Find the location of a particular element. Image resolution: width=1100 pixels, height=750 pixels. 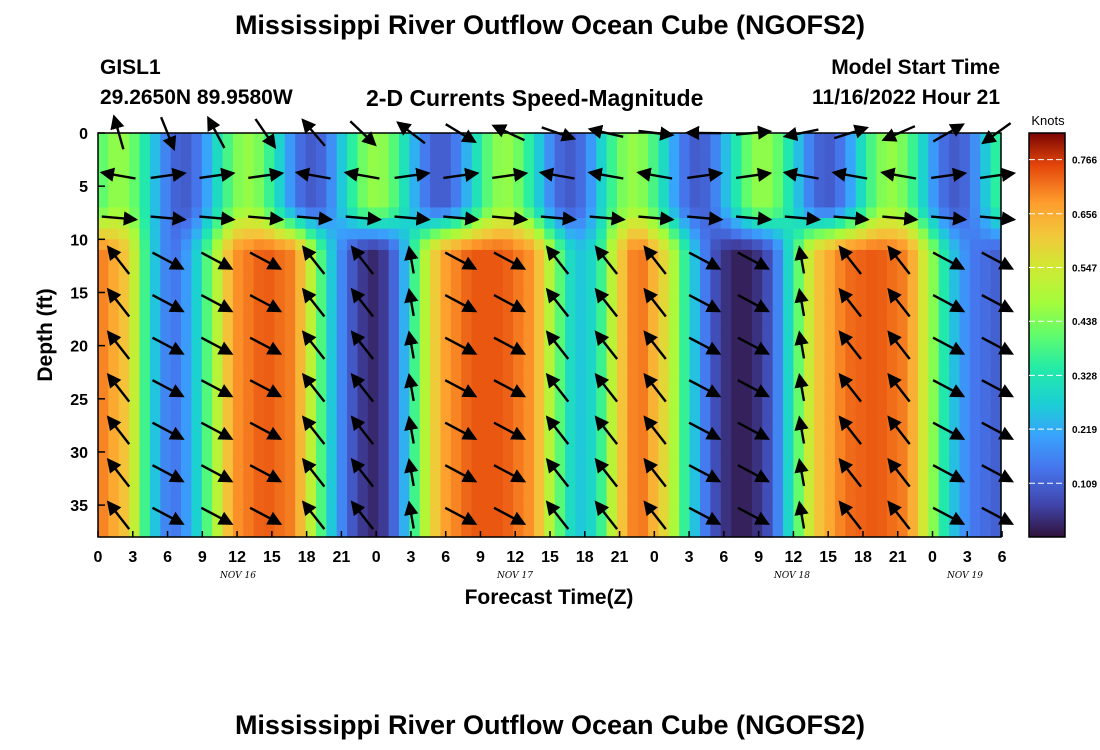

x-tick-label: 9 is located at coordinates (202, 557).